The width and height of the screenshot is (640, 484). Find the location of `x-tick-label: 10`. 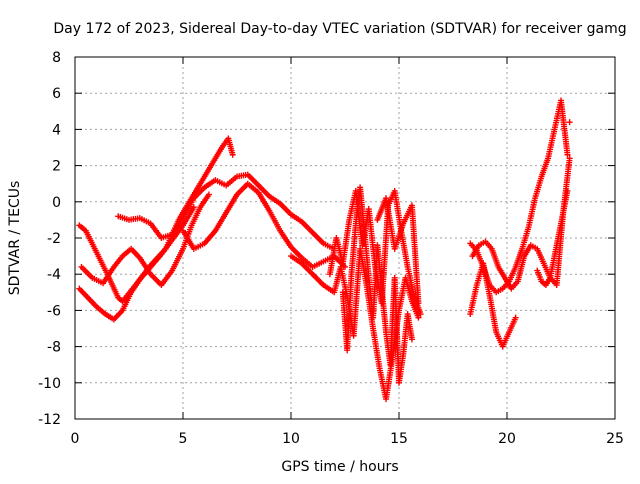

x-tick-label: 10 is located at coordinates (291, 439).